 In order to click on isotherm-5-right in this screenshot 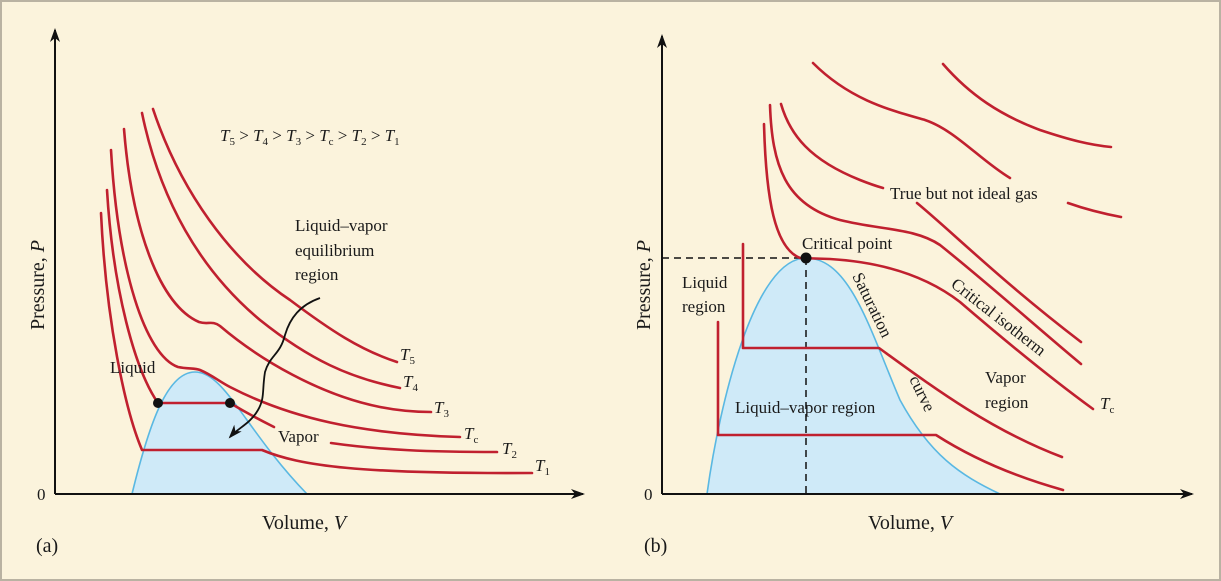, I will do `click(999, 272)`.